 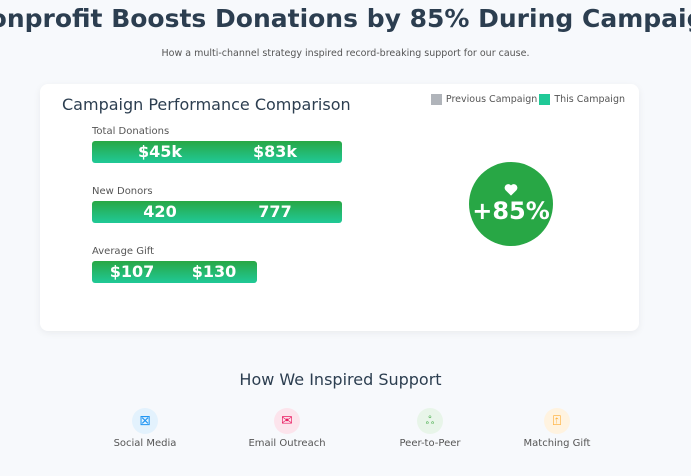 I want to click on heart-icon, so click(x=511, y=190).